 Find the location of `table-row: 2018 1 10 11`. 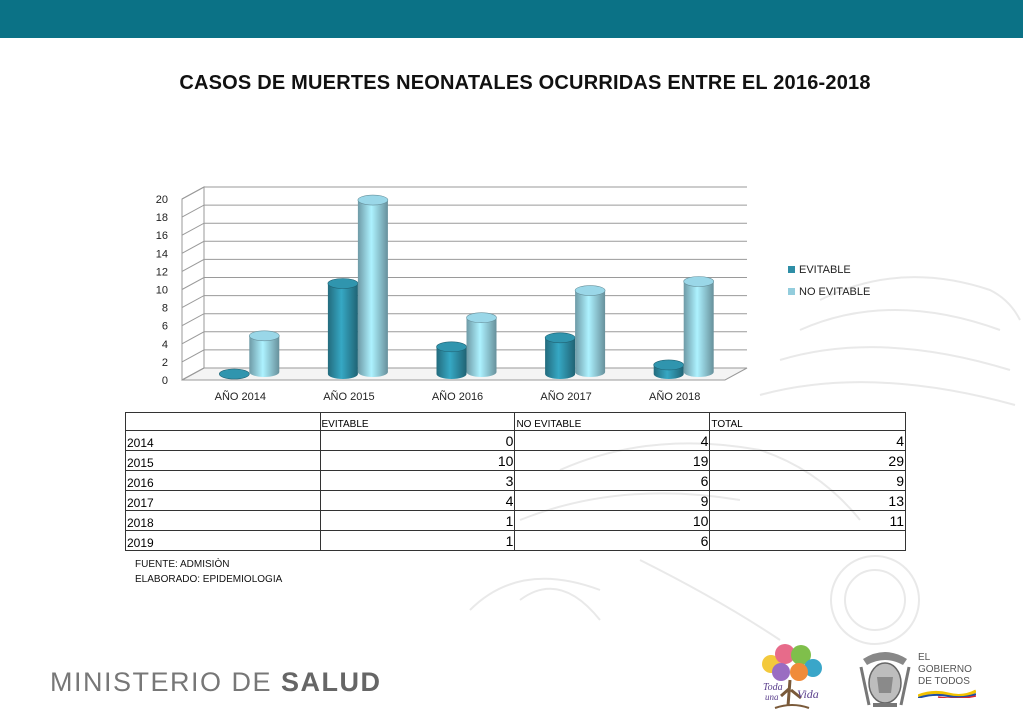

table-row: 2018 1 10 11 is located at coordinates (515, 520).